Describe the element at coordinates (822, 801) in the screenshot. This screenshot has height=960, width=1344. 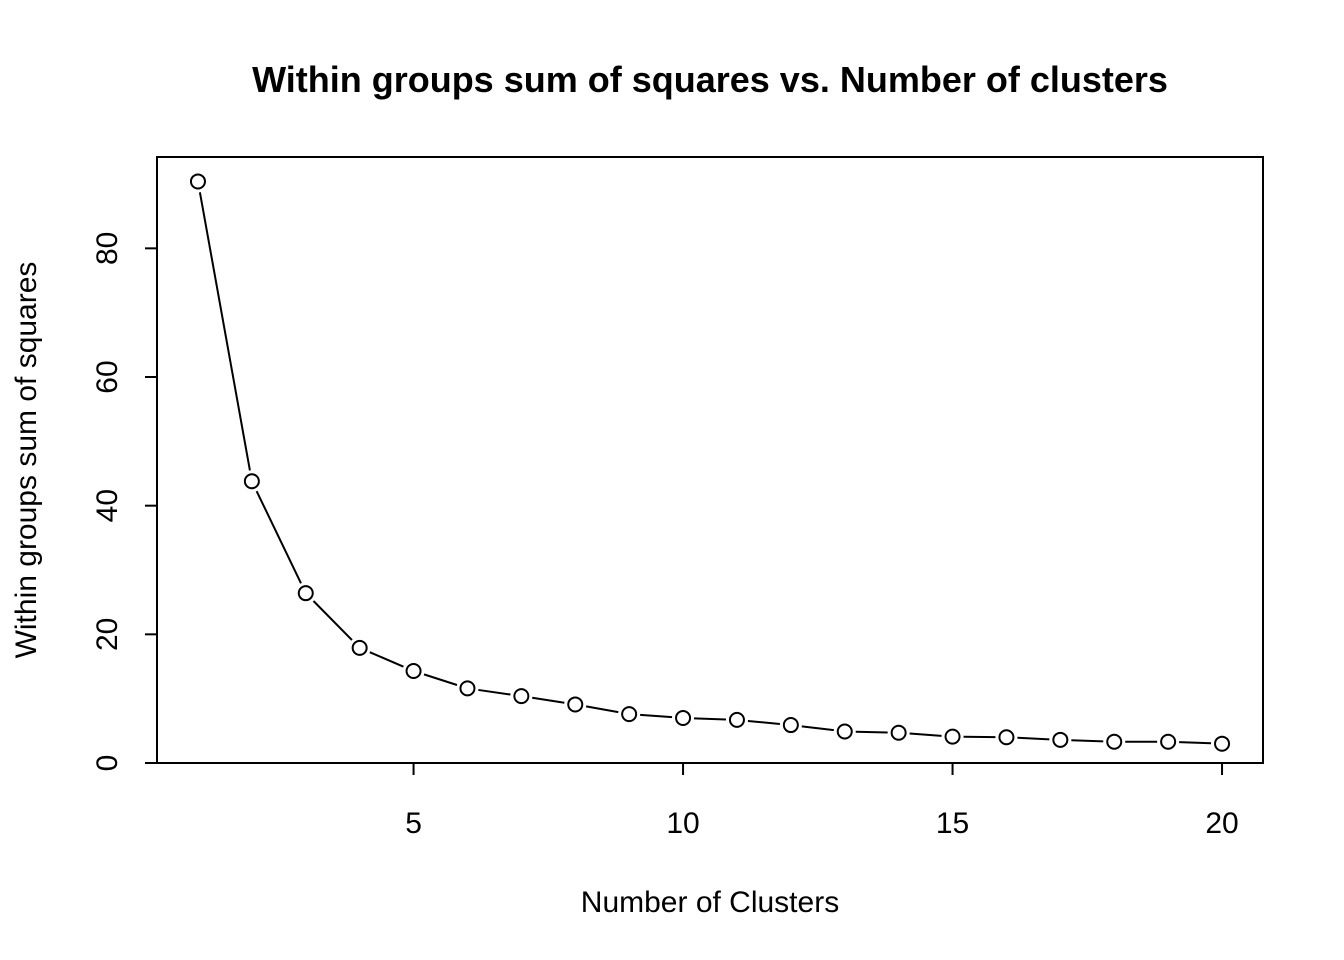
I see `x-axis: 5 10 15 20` at that location.